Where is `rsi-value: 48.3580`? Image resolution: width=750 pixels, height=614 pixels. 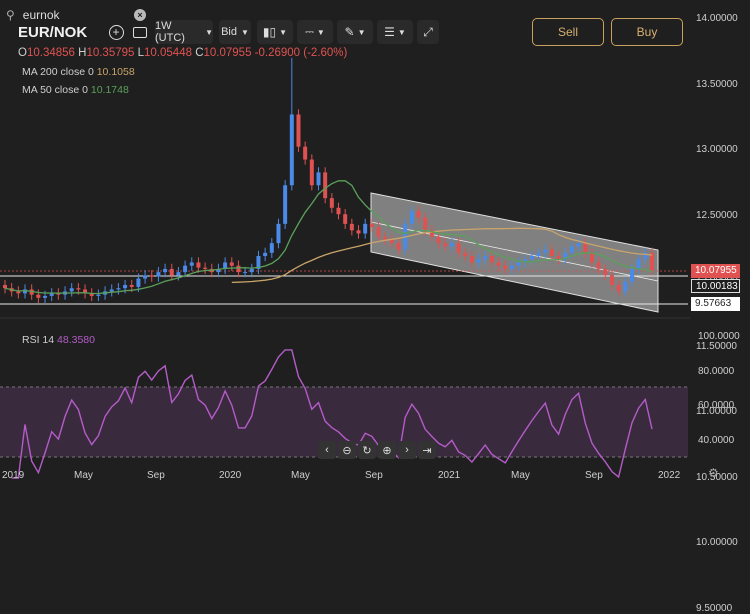
rsi-value: 48.3580 is located at coordinates (76, 340).